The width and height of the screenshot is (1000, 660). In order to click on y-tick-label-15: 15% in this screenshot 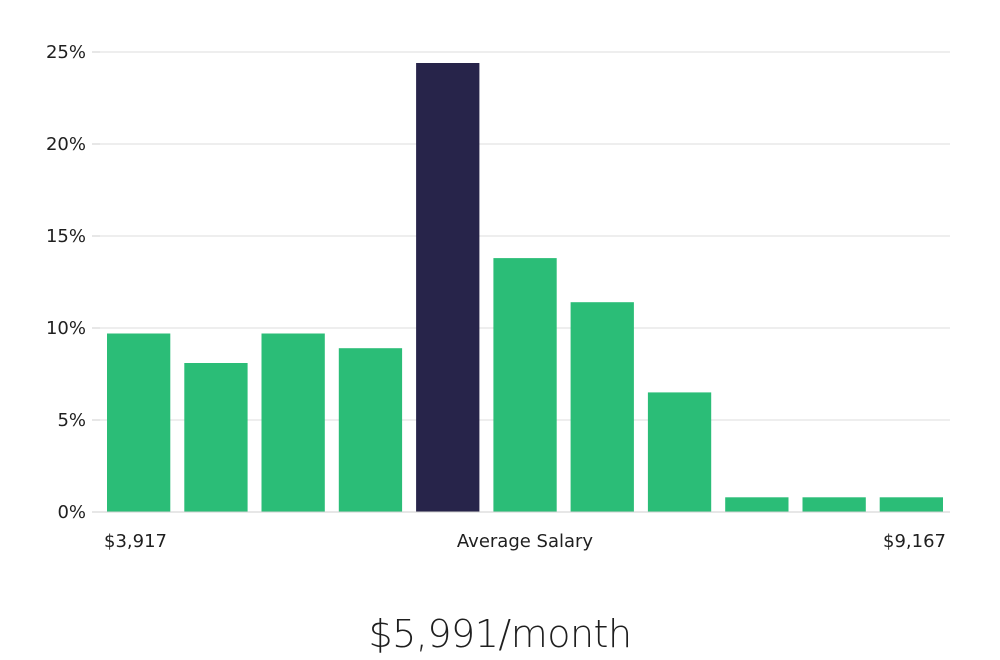, I will do `click(66, 236)`.